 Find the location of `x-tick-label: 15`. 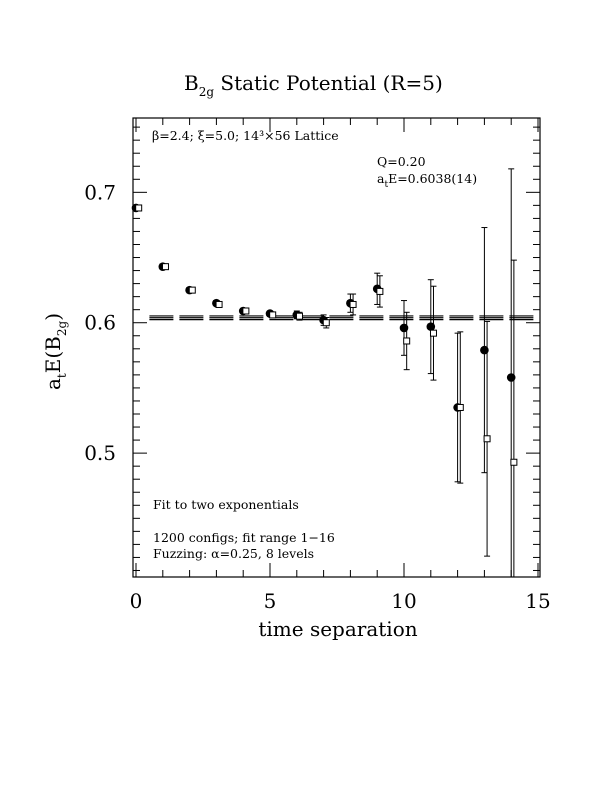

x-tick-label: 15 is located at coordinates (537, 601).